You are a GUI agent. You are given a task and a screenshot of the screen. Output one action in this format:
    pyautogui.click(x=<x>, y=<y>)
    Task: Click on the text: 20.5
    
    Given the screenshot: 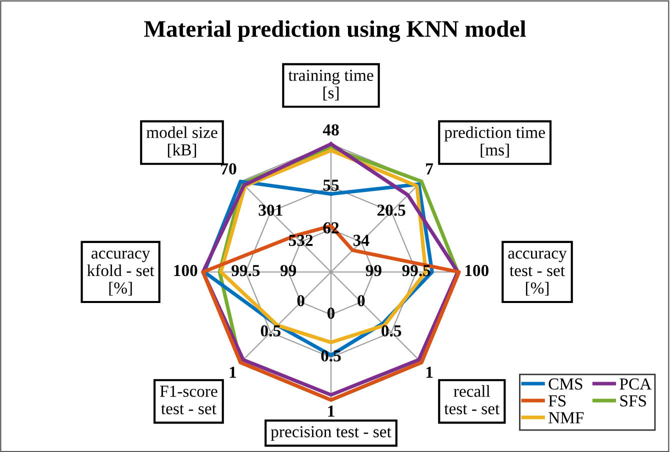 What is the action you would take?
    pyautogui.click(x=391, y=210)
    